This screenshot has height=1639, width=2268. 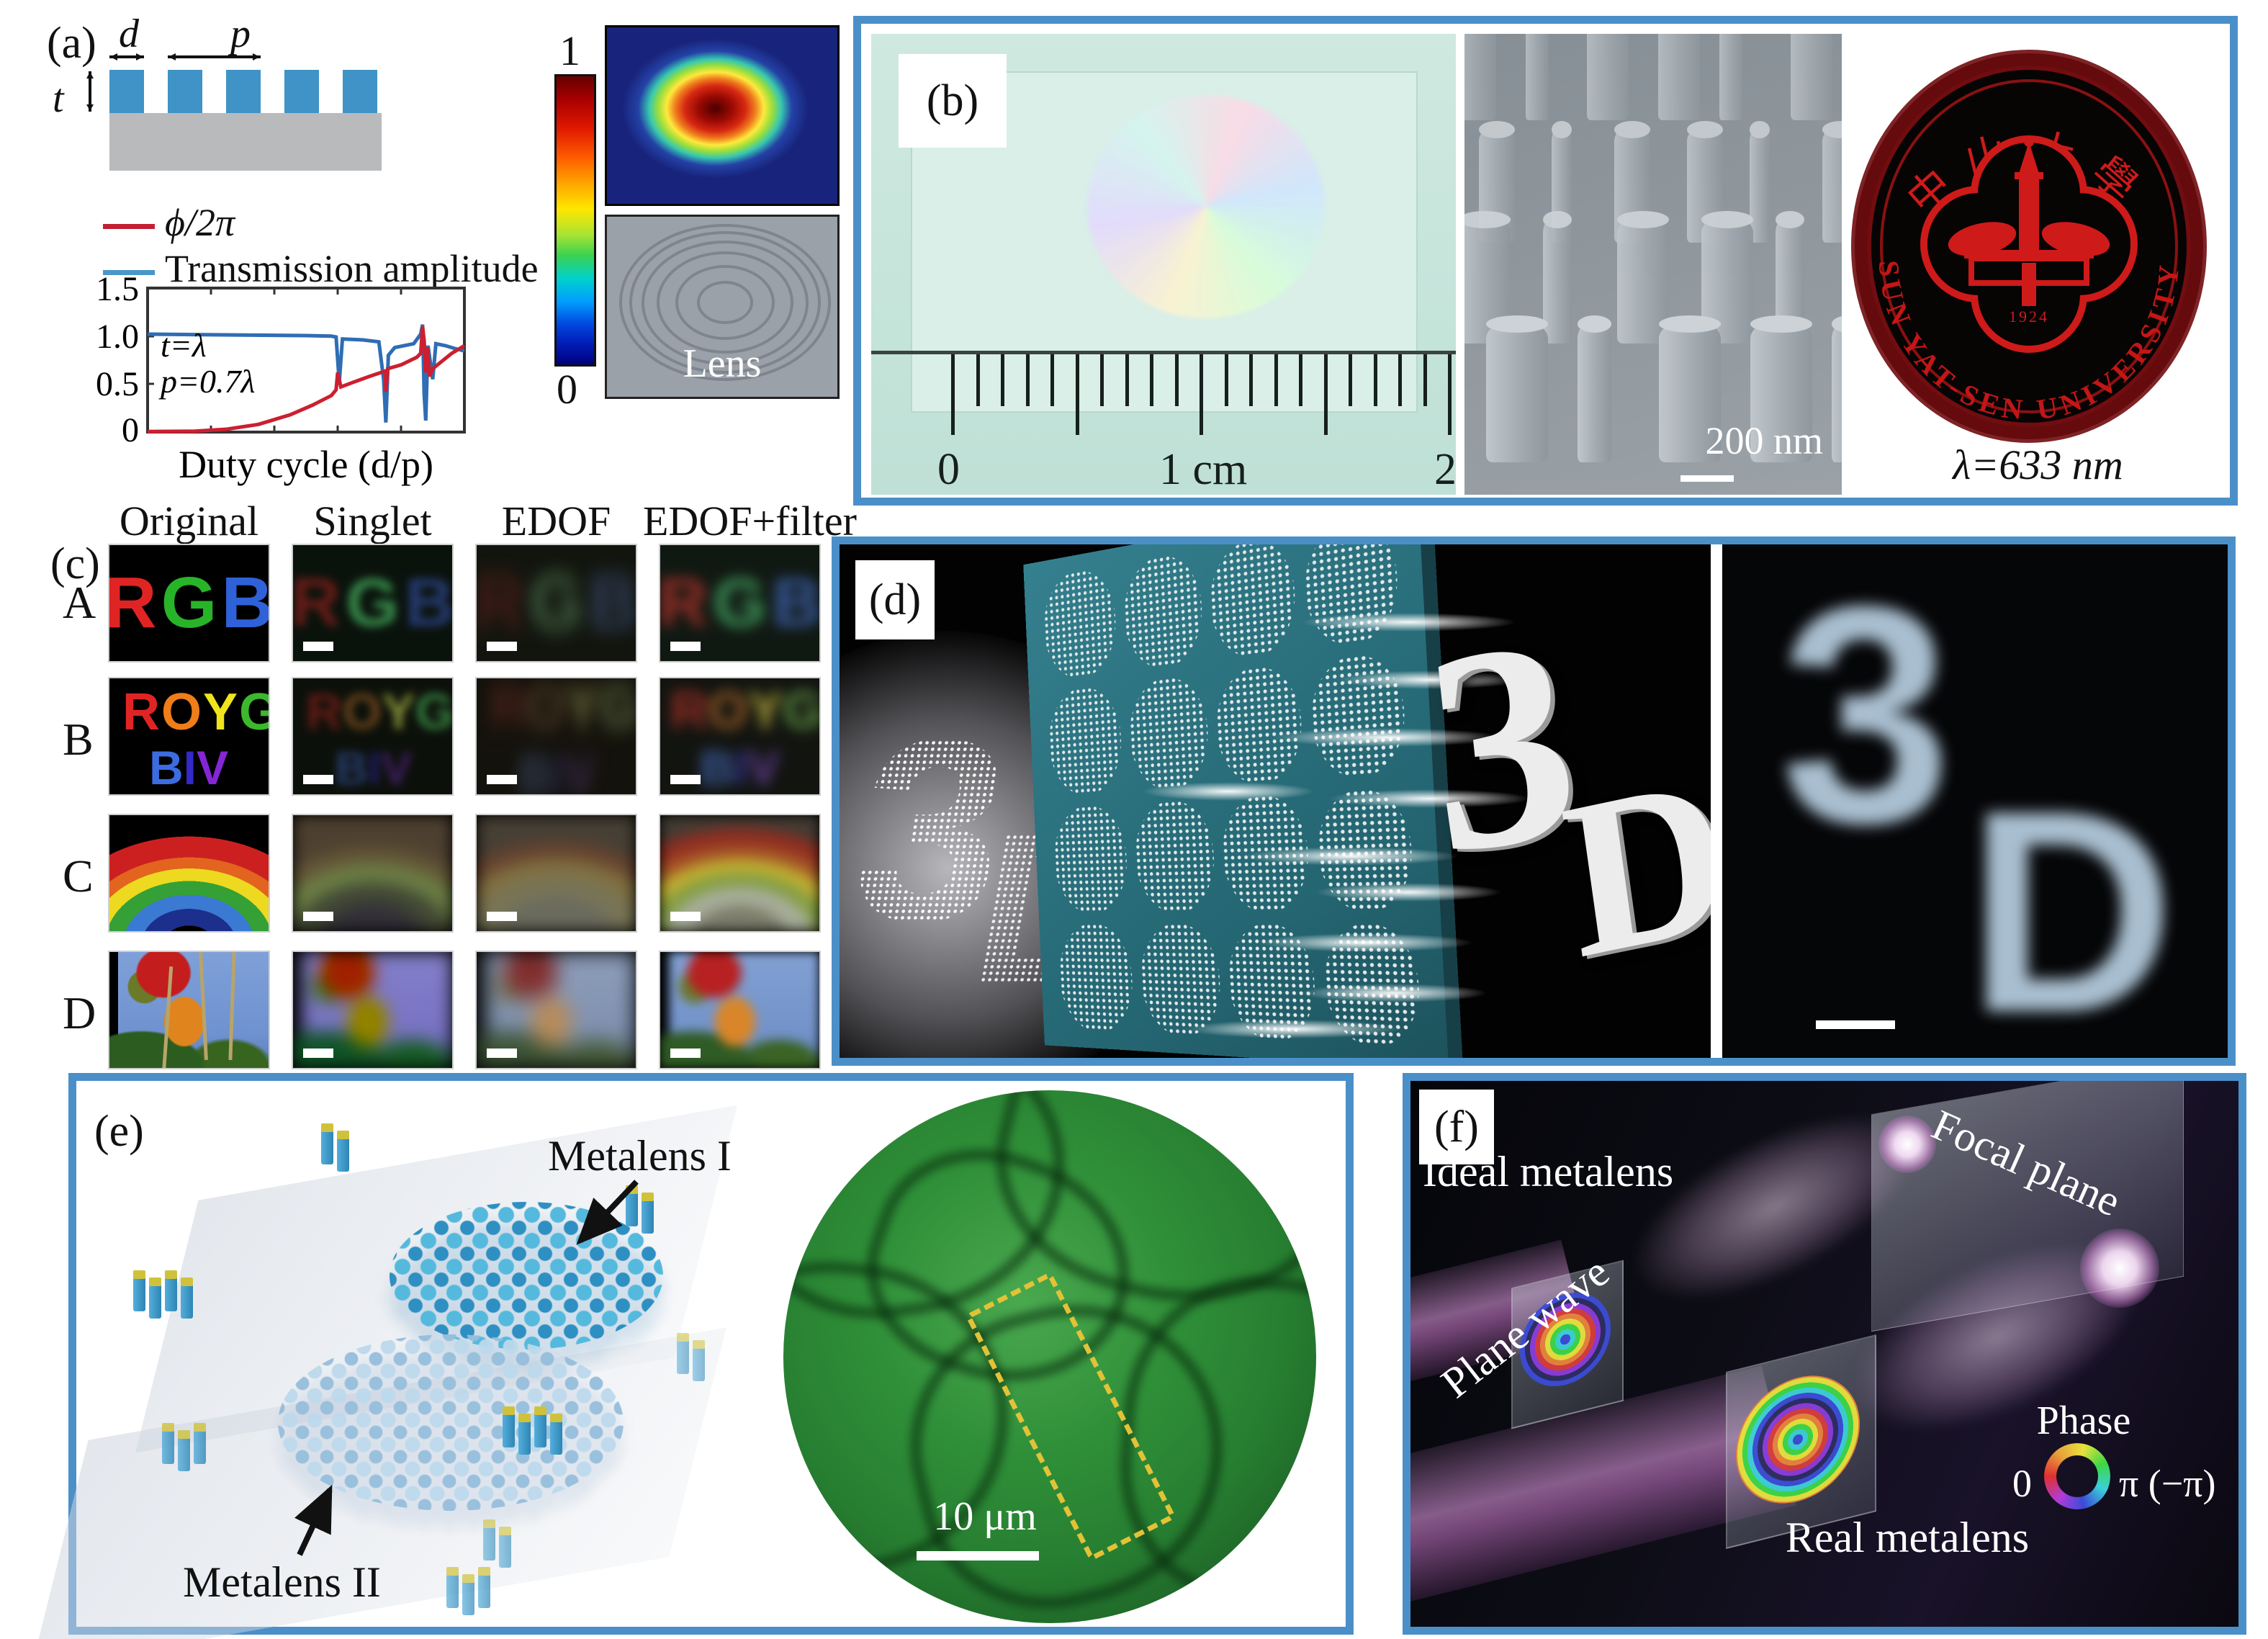 What do you see at coordinates (200, 222) in the screenshot?
I see `legend-phase-label: ϕ/2π` at bounding box center [200, 222].